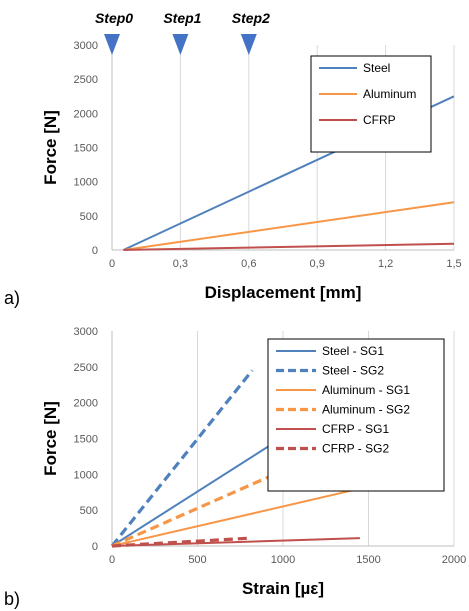 The height and width of the screenshot is (611, 469). What do you see at coordinates (317, 264) in the screenshot?
I see `chart-a-x-tick-label: 0,9` at bounding box center [317, 264].